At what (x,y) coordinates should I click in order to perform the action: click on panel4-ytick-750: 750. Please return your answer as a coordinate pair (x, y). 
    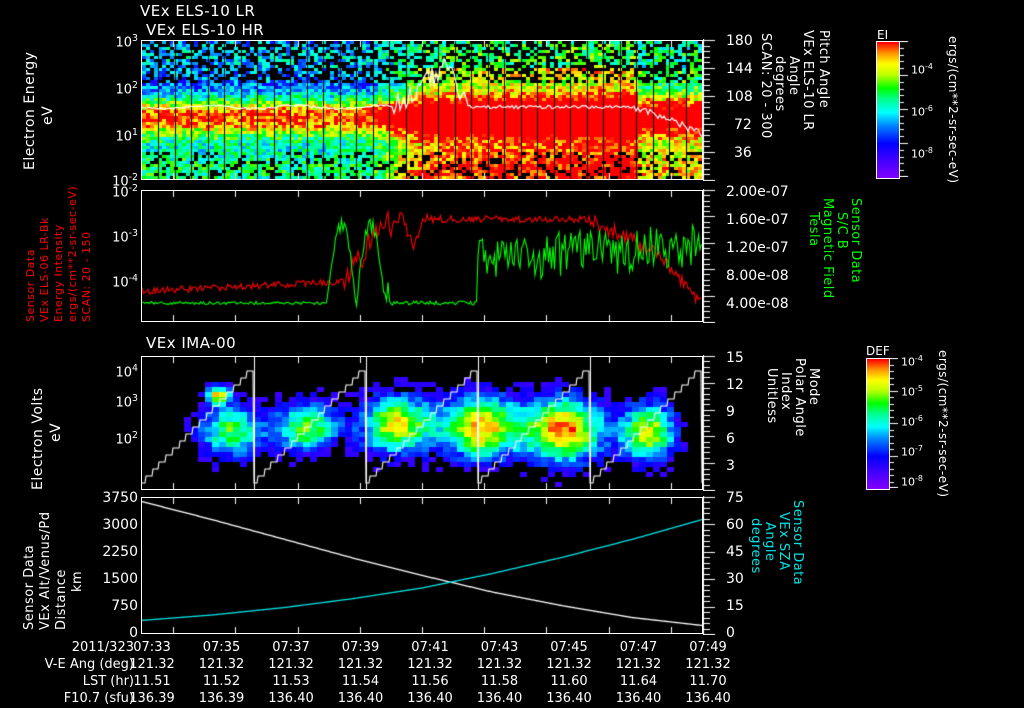
    Looking at the image, I should click on (124, 606).